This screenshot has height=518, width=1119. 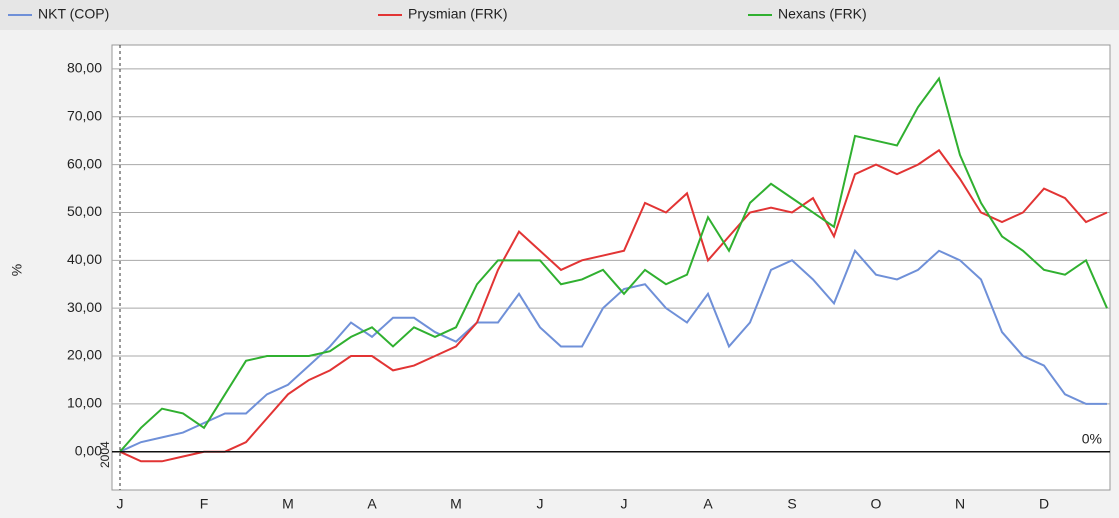 I want to click on y-tick-label: 30,00, so click(x=84, y=307).